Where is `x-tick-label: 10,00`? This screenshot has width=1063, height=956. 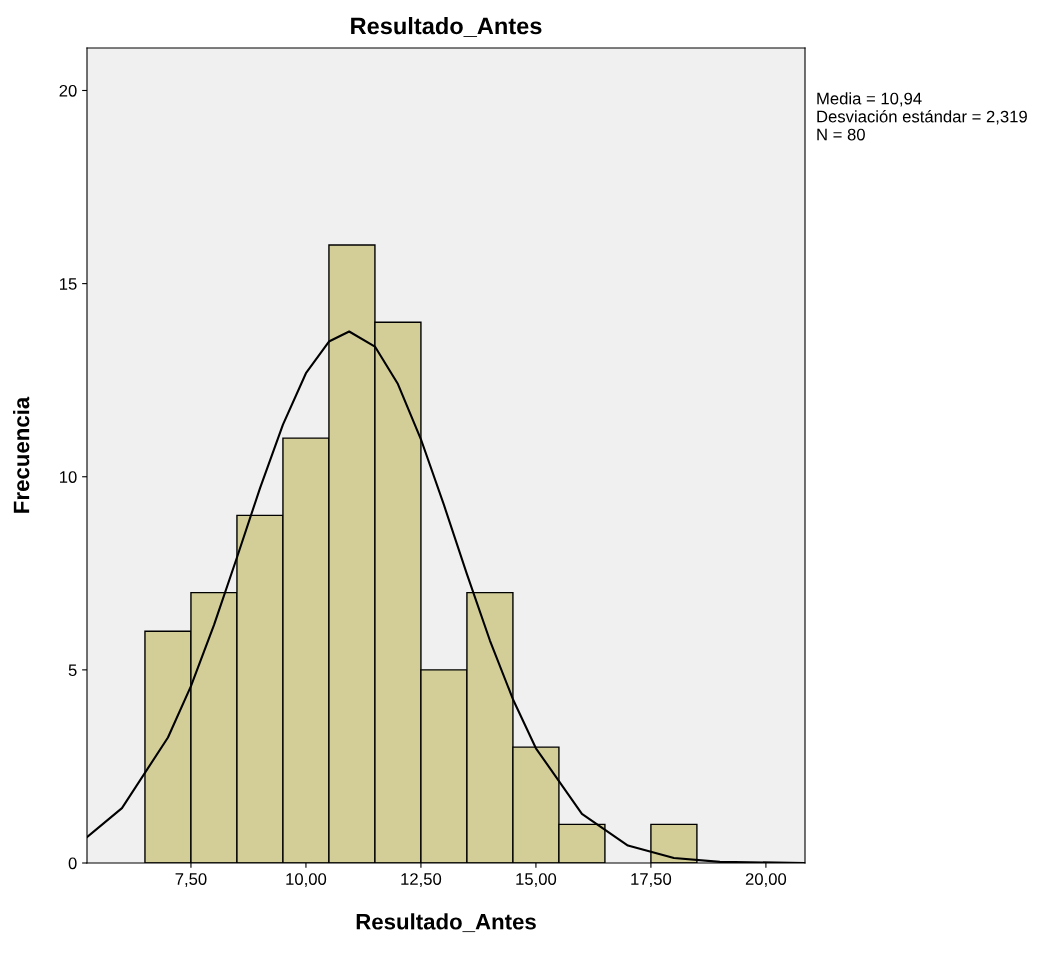
x-tick-label: 10,00 is located at coordinates (306, 880).